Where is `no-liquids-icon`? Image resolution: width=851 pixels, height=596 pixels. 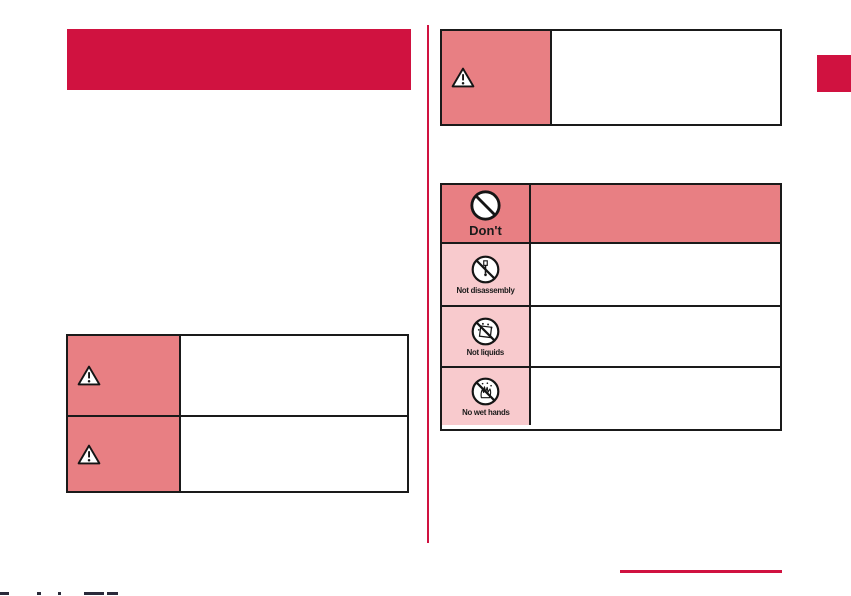 no-liquids-icon is located at coordinates (485, 331).